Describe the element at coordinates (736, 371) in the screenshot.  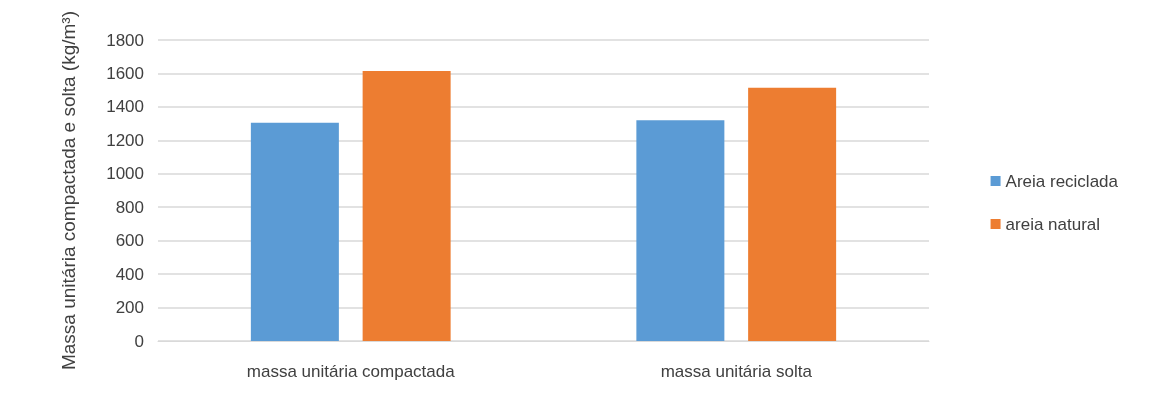
I see `x-tick-label: massa unitária solta` at that location.